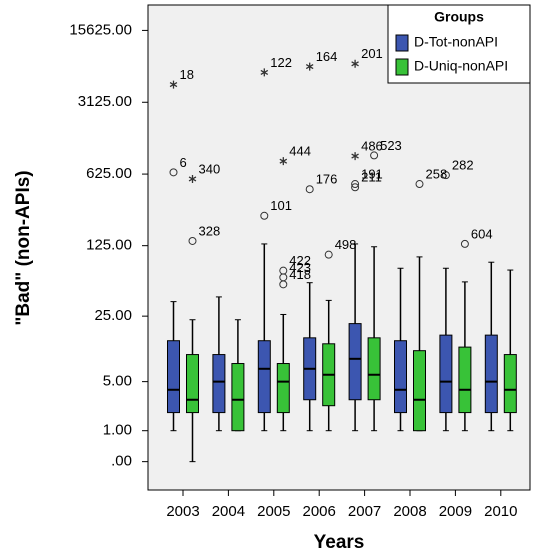 The height and width of the screenshot is (555, 541). Describe the element at coordinates (113, 315) in the screenshot. I see `y-tick-label: 25.00` at that location.